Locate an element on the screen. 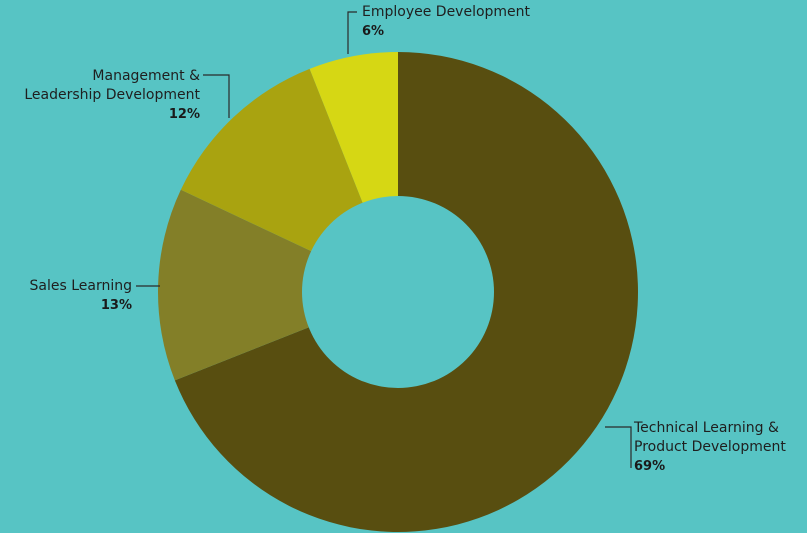 The image size is (807, 533). leader-line-employee is located at coordinates (352, 32).